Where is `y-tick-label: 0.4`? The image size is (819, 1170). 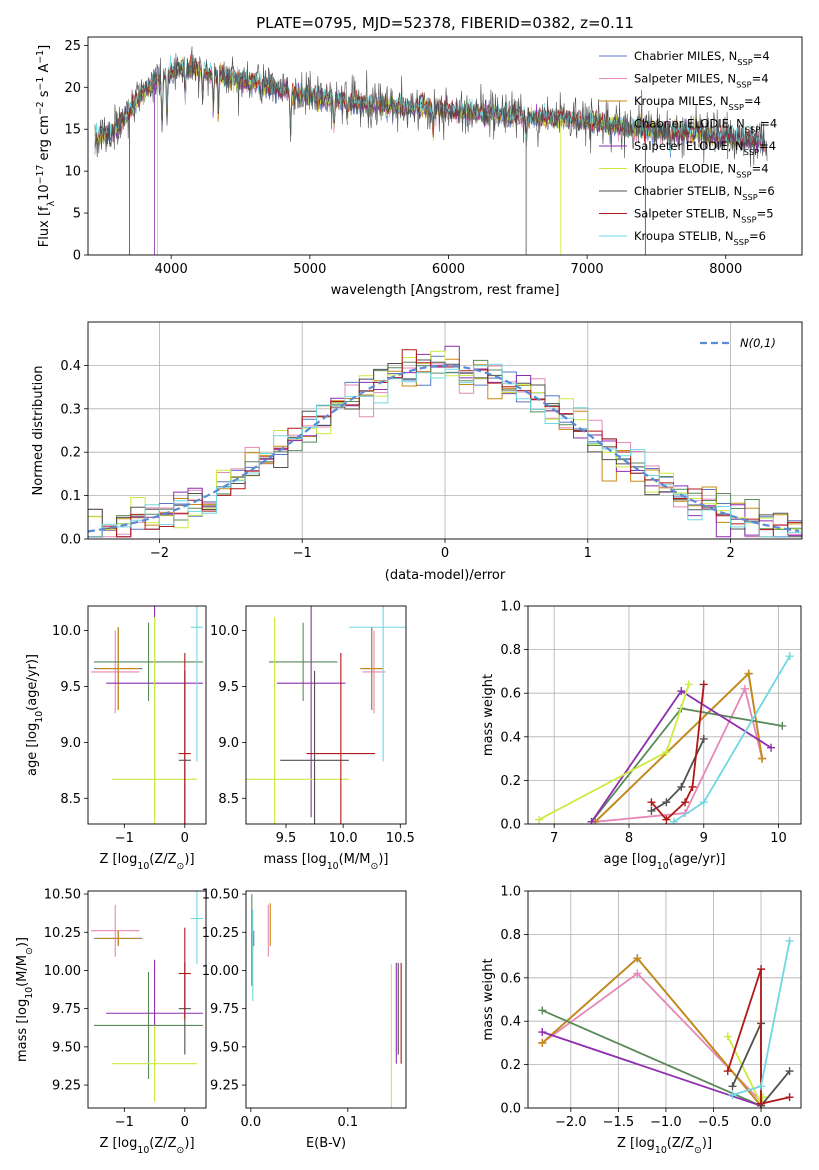 y-tick-label: 0.4 is located at coordinates (510, 1022).